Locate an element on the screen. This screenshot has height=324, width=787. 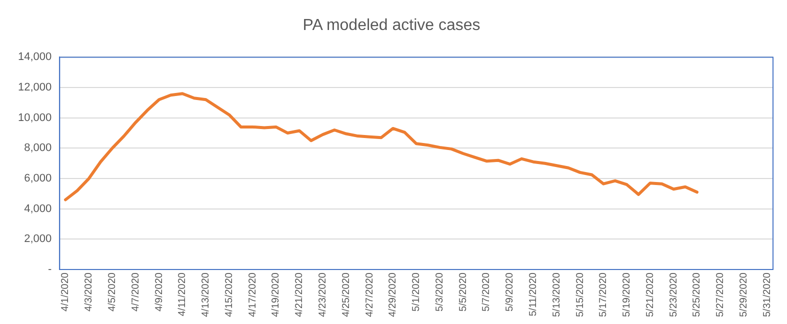
x-tick-label: 4/5/2020 is located at coordinates (112, 292).